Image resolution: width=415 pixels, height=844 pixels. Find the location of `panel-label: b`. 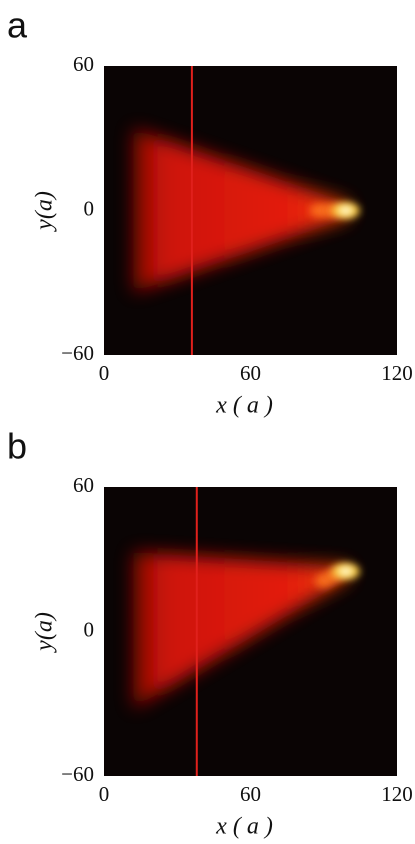

panel-label: b is located at coordinates (17, 446).